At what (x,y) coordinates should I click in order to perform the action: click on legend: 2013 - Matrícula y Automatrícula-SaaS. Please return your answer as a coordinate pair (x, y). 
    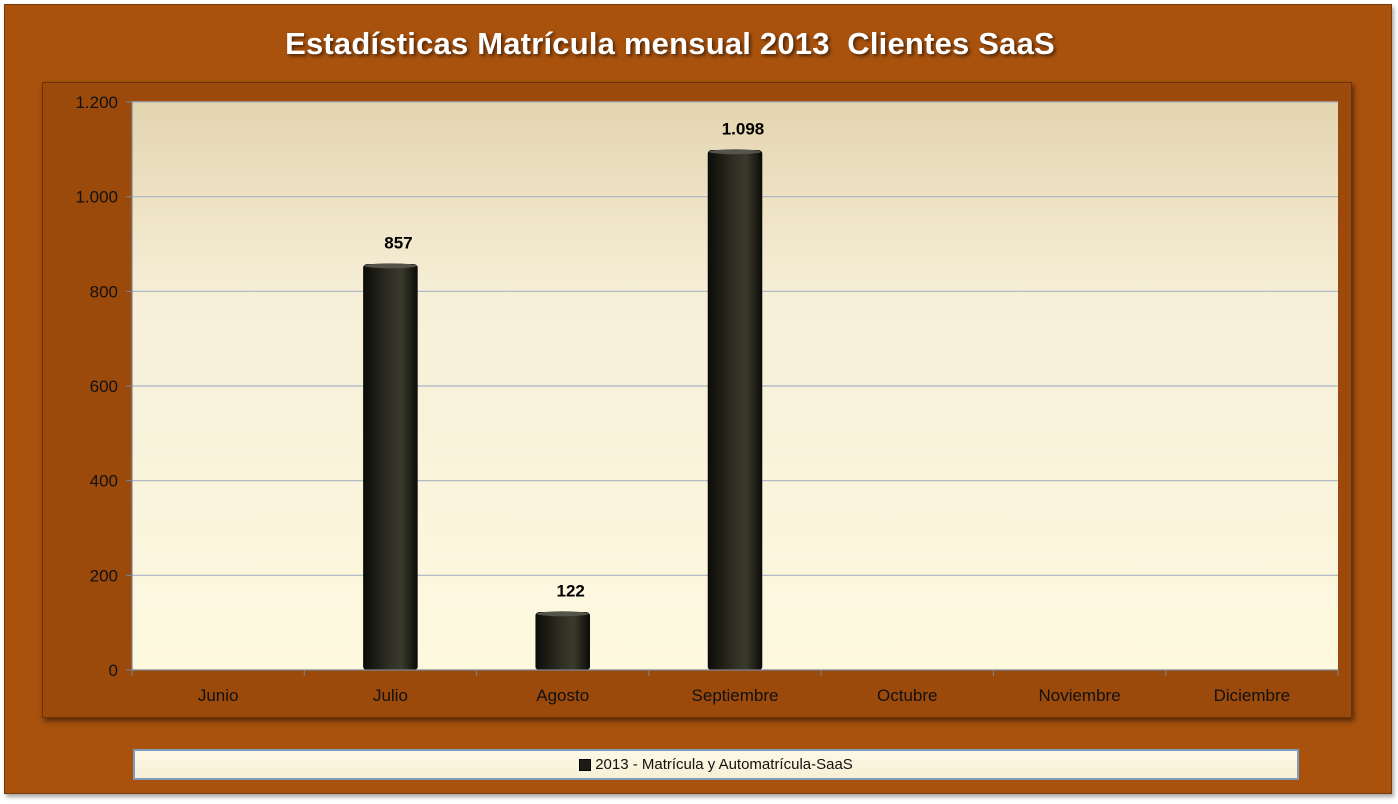
    Looking at the image, I should click on (716, 764).